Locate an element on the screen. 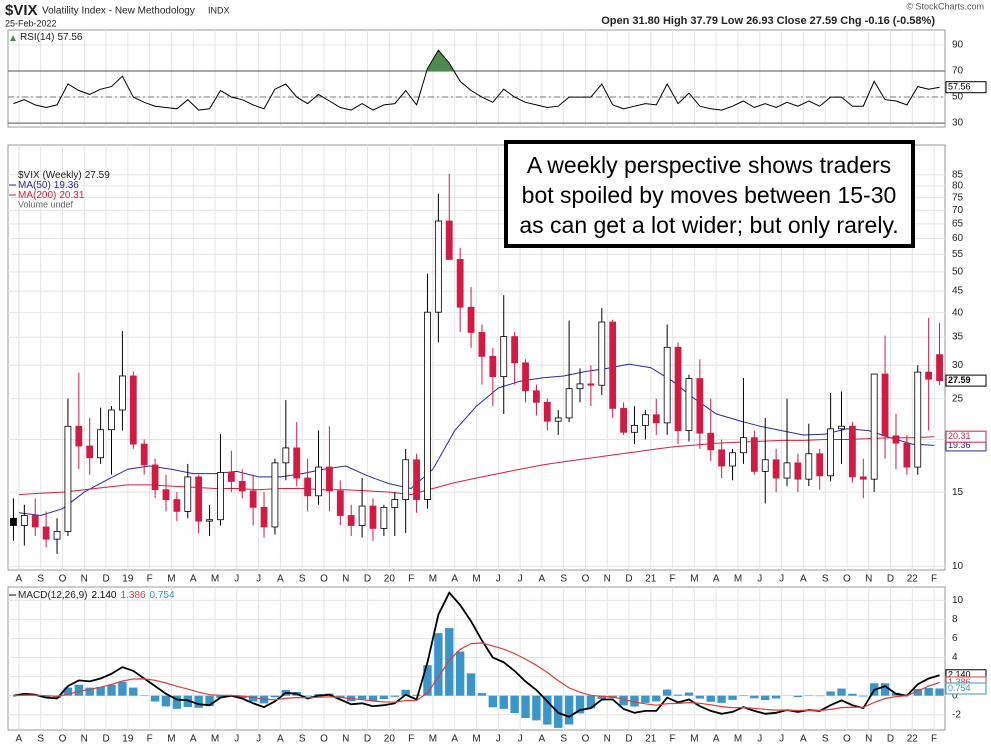 Image resolution: width=991 pixels, height=747 pixels. legend: Volume undef is located at coordinates (46, 204).